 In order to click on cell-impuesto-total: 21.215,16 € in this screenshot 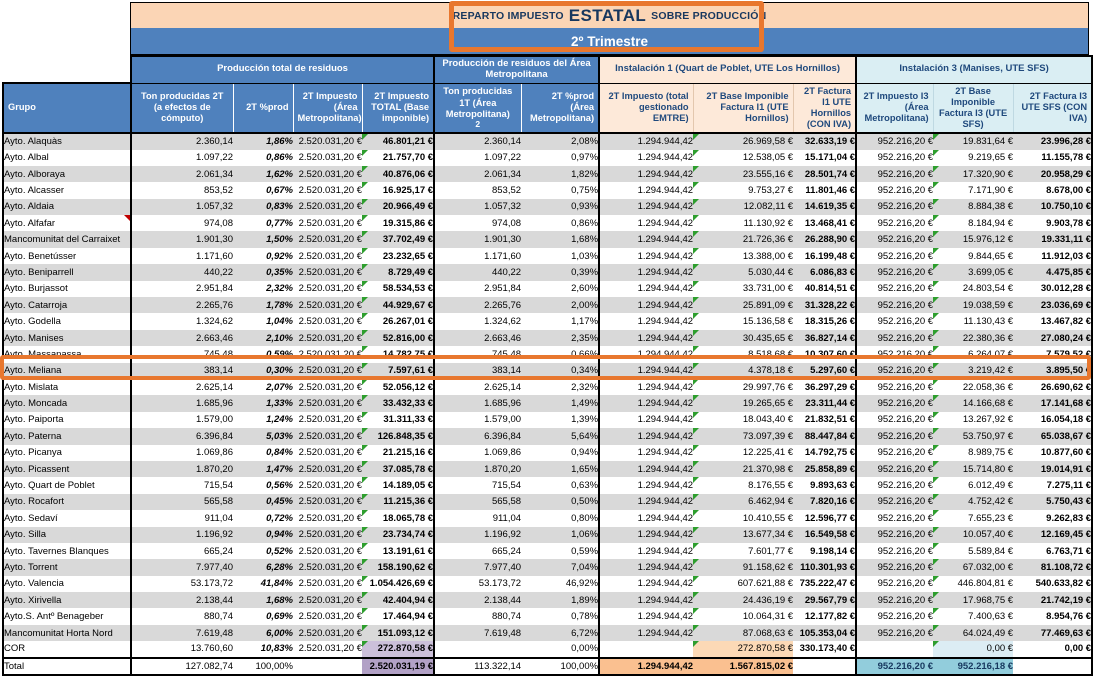, I will do `click(399, 452)`.